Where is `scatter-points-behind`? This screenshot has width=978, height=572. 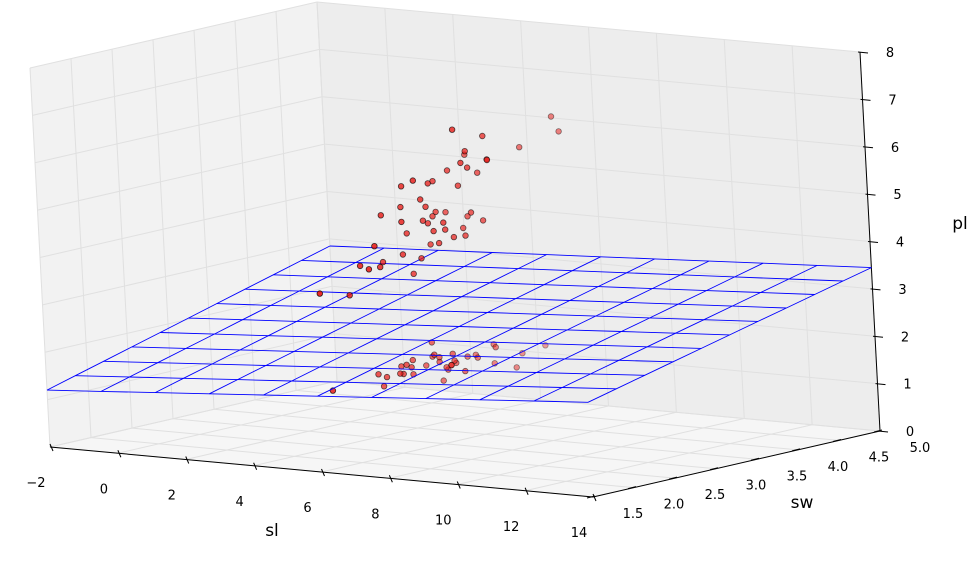
scatter-points-behind is located at coordinates (439, 366).